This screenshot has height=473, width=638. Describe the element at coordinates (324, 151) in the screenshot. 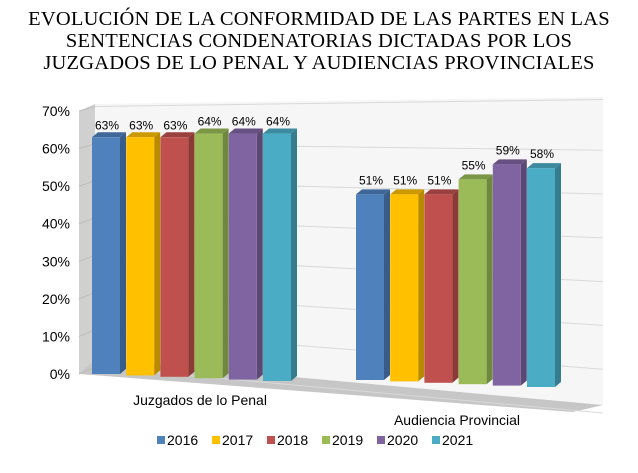

I see `data-labels: 63% 63% 63% 64% 64% 64% 51% 51% 51% 55% 59% 58%` at that location.